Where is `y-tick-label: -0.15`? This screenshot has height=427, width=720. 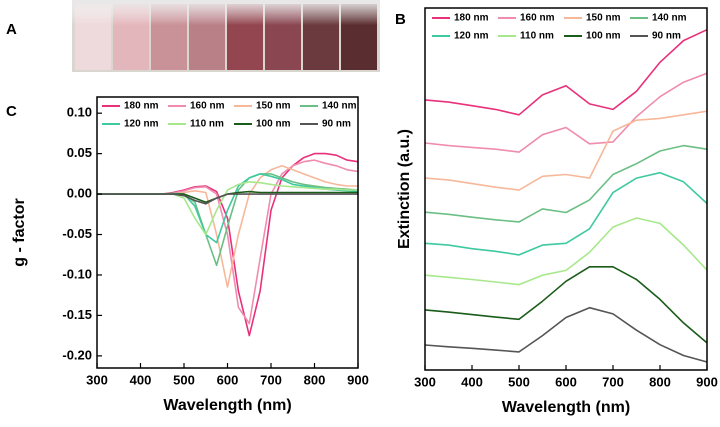 y-tick-label: -0.15 is located at coordinates (77, 314).